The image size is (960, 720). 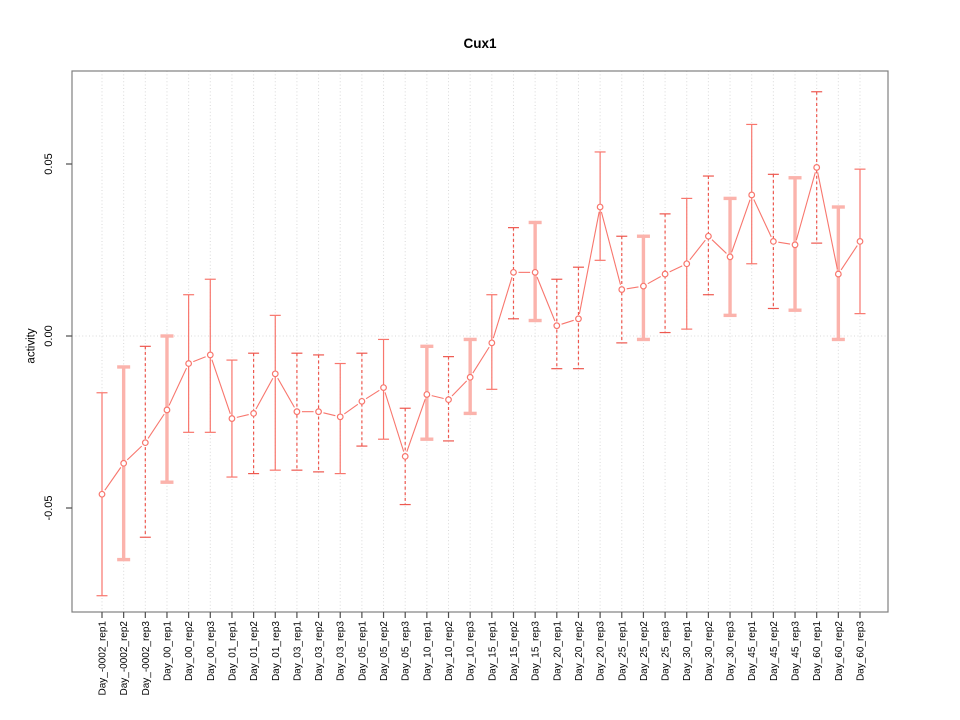 What do you see at coordinates (427, 651) in the screenshot?
I see `x-tick-label: Day_10_rep1` at bounding box center [427, 651].